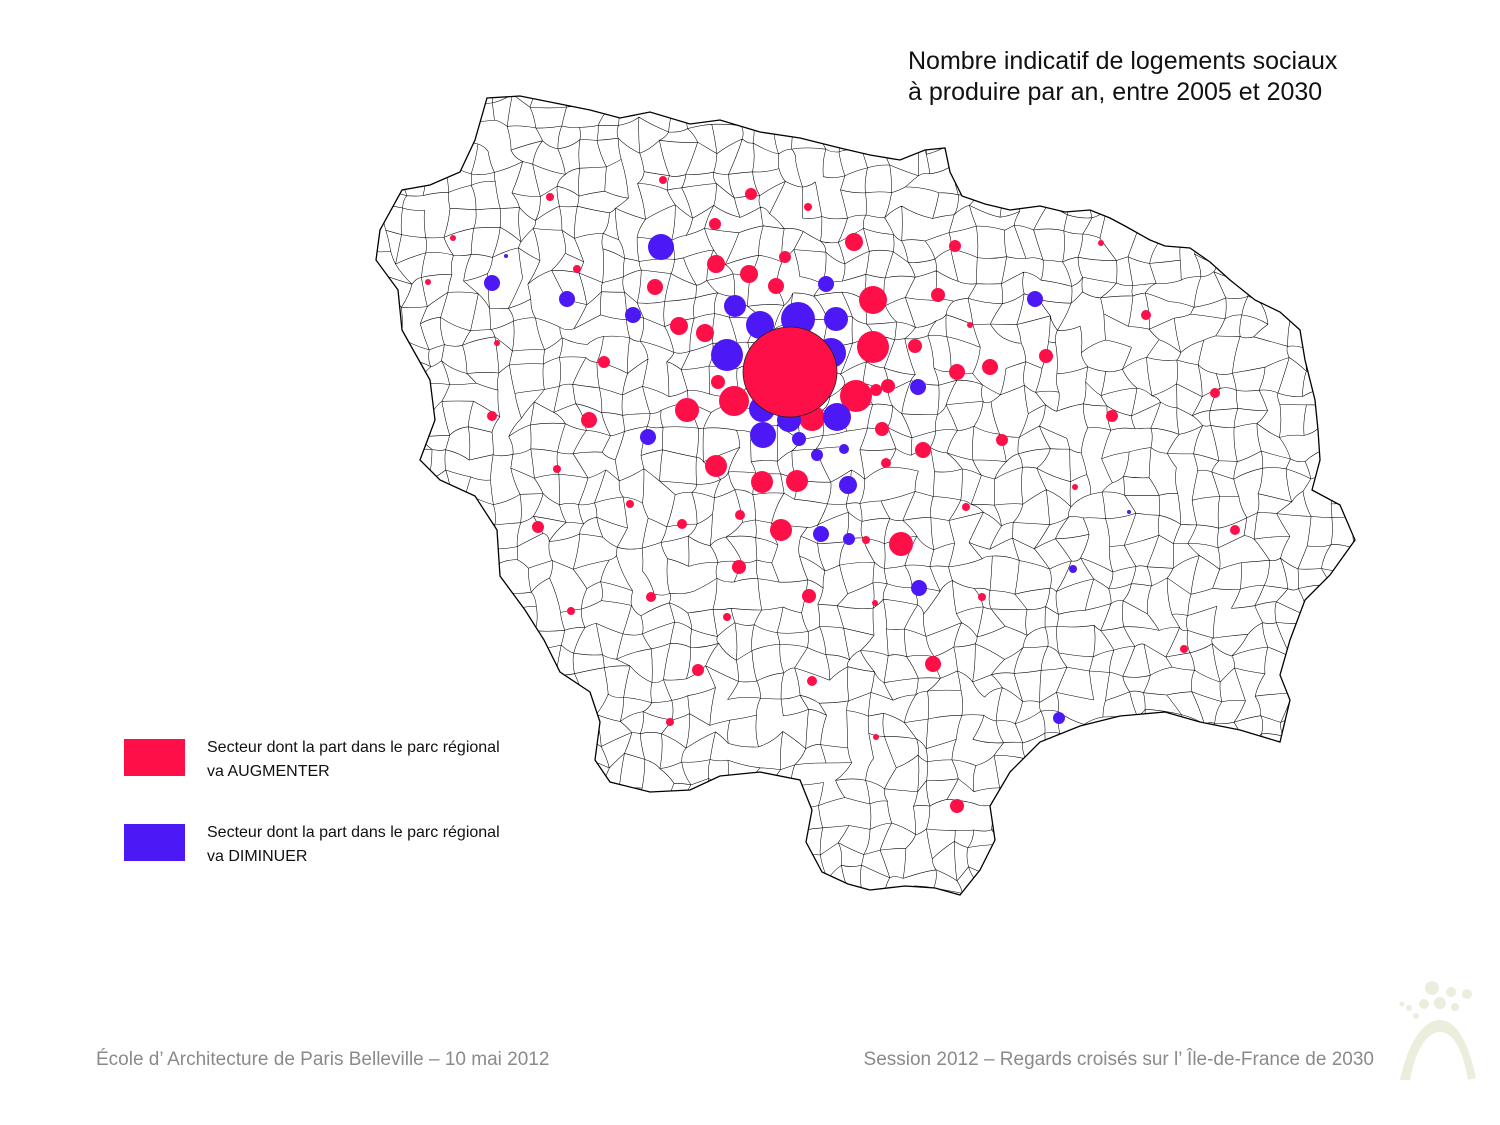 Image resolution: width=1500 pixels, height=1125 pixels. What do you see at coordinates (1437, 1030) in the screenshot?
I see `school-logo-icon` at bounding box center [1437, 1030].